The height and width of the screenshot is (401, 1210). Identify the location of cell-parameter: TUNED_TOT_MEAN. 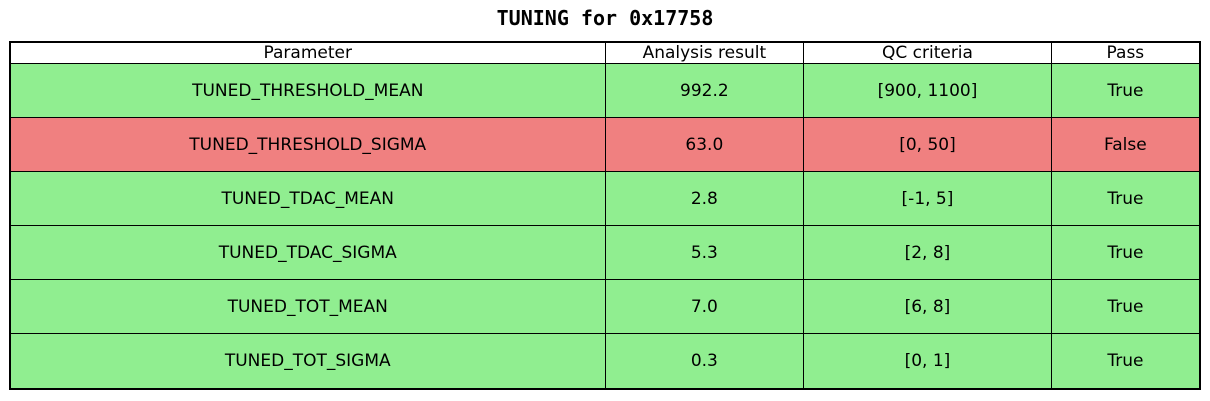
(307, 307).